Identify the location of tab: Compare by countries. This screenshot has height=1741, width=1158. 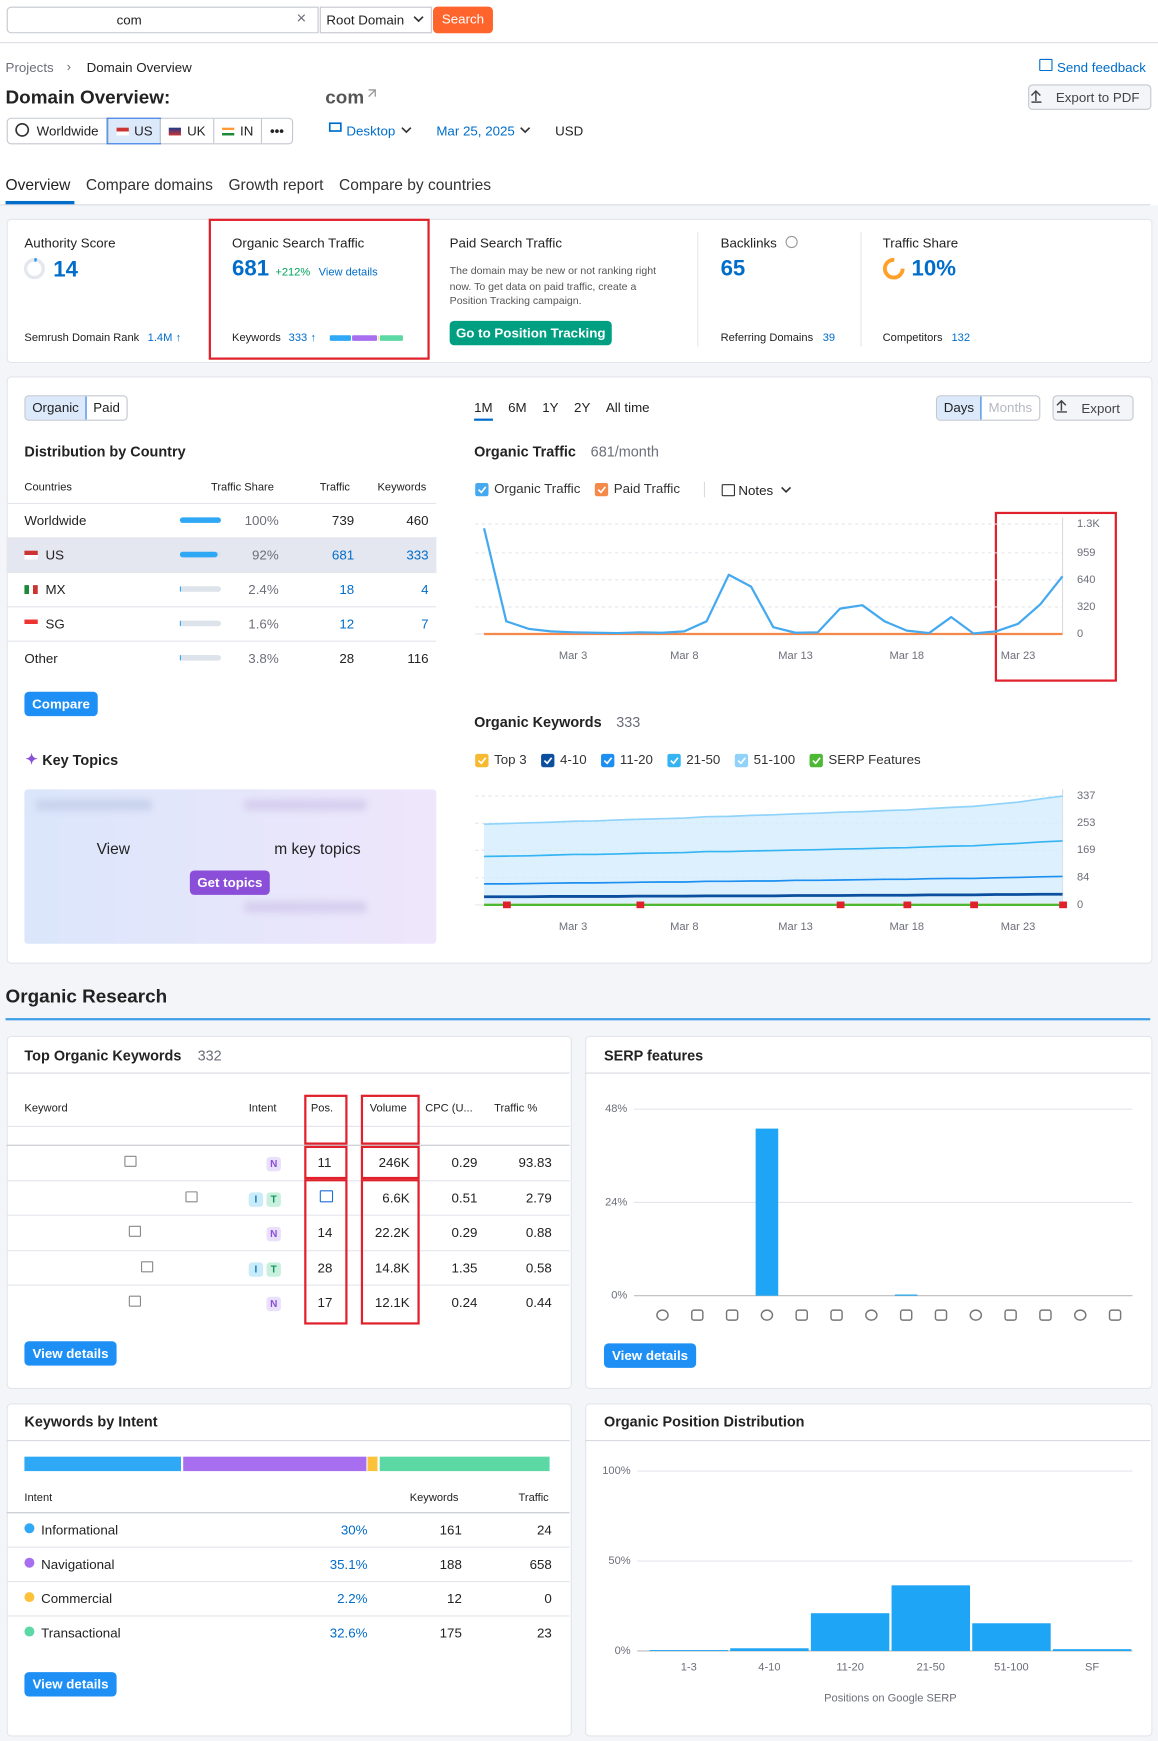
(415, 184).